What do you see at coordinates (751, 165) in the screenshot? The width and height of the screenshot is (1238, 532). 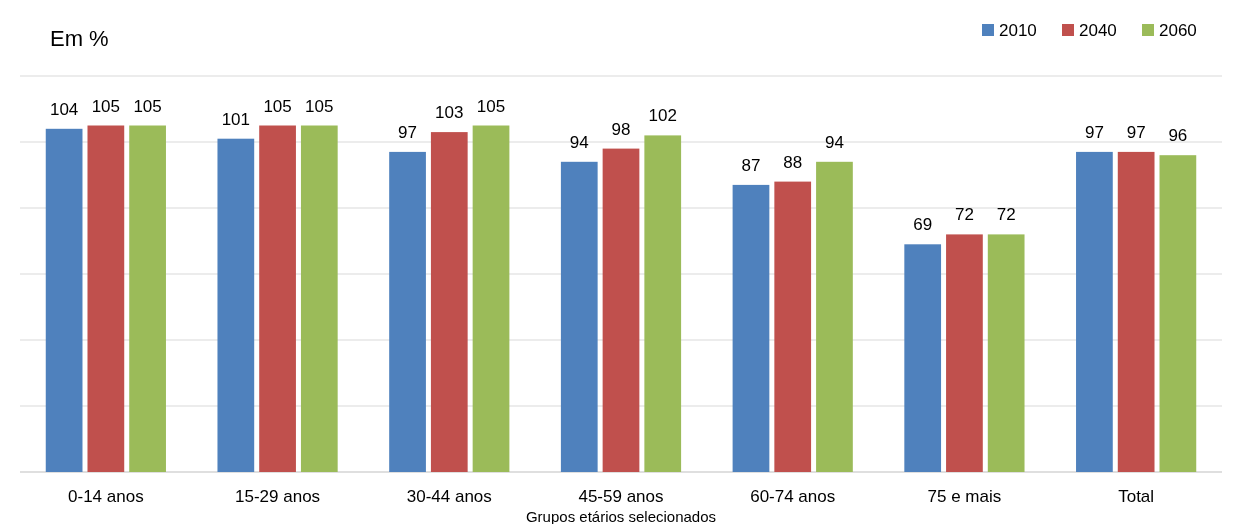 I see `data-label: 87` at bounding box center [751, 165].